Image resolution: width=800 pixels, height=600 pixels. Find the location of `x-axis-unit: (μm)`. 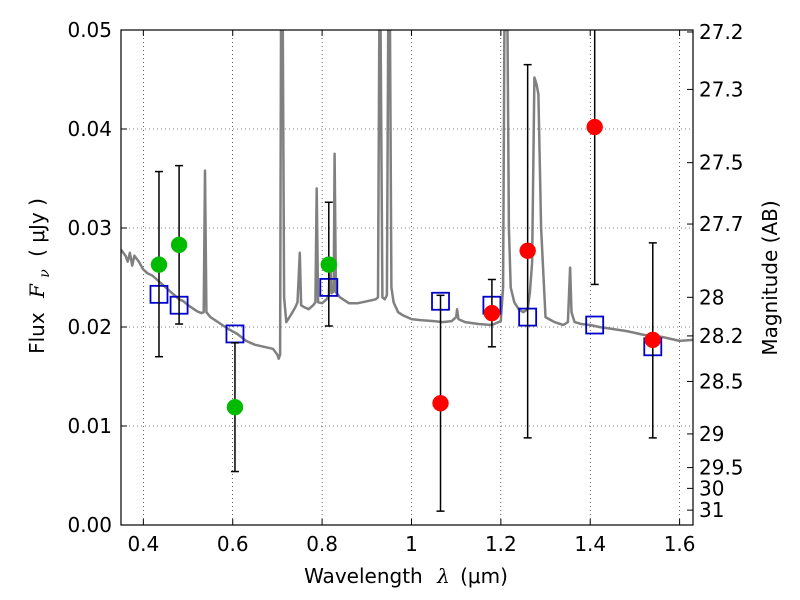

x-axis-unit: (μm) is located at coordinates (484, 576).